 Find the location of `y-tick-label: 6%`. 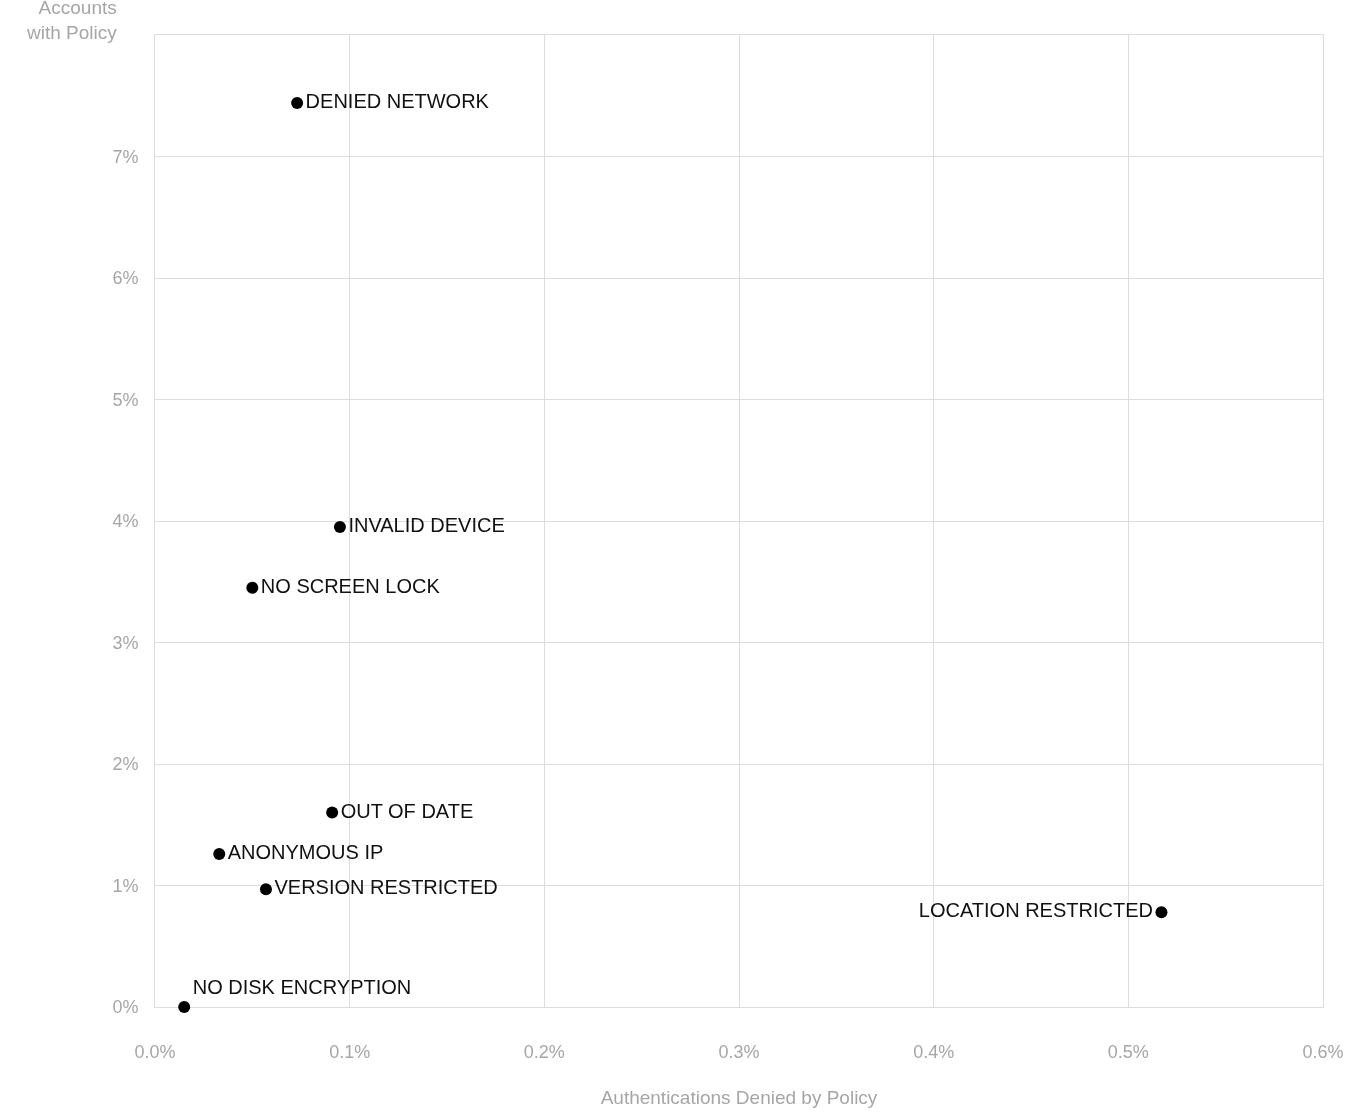

y-tick-label: 6% is located at coordinates (125, 278).